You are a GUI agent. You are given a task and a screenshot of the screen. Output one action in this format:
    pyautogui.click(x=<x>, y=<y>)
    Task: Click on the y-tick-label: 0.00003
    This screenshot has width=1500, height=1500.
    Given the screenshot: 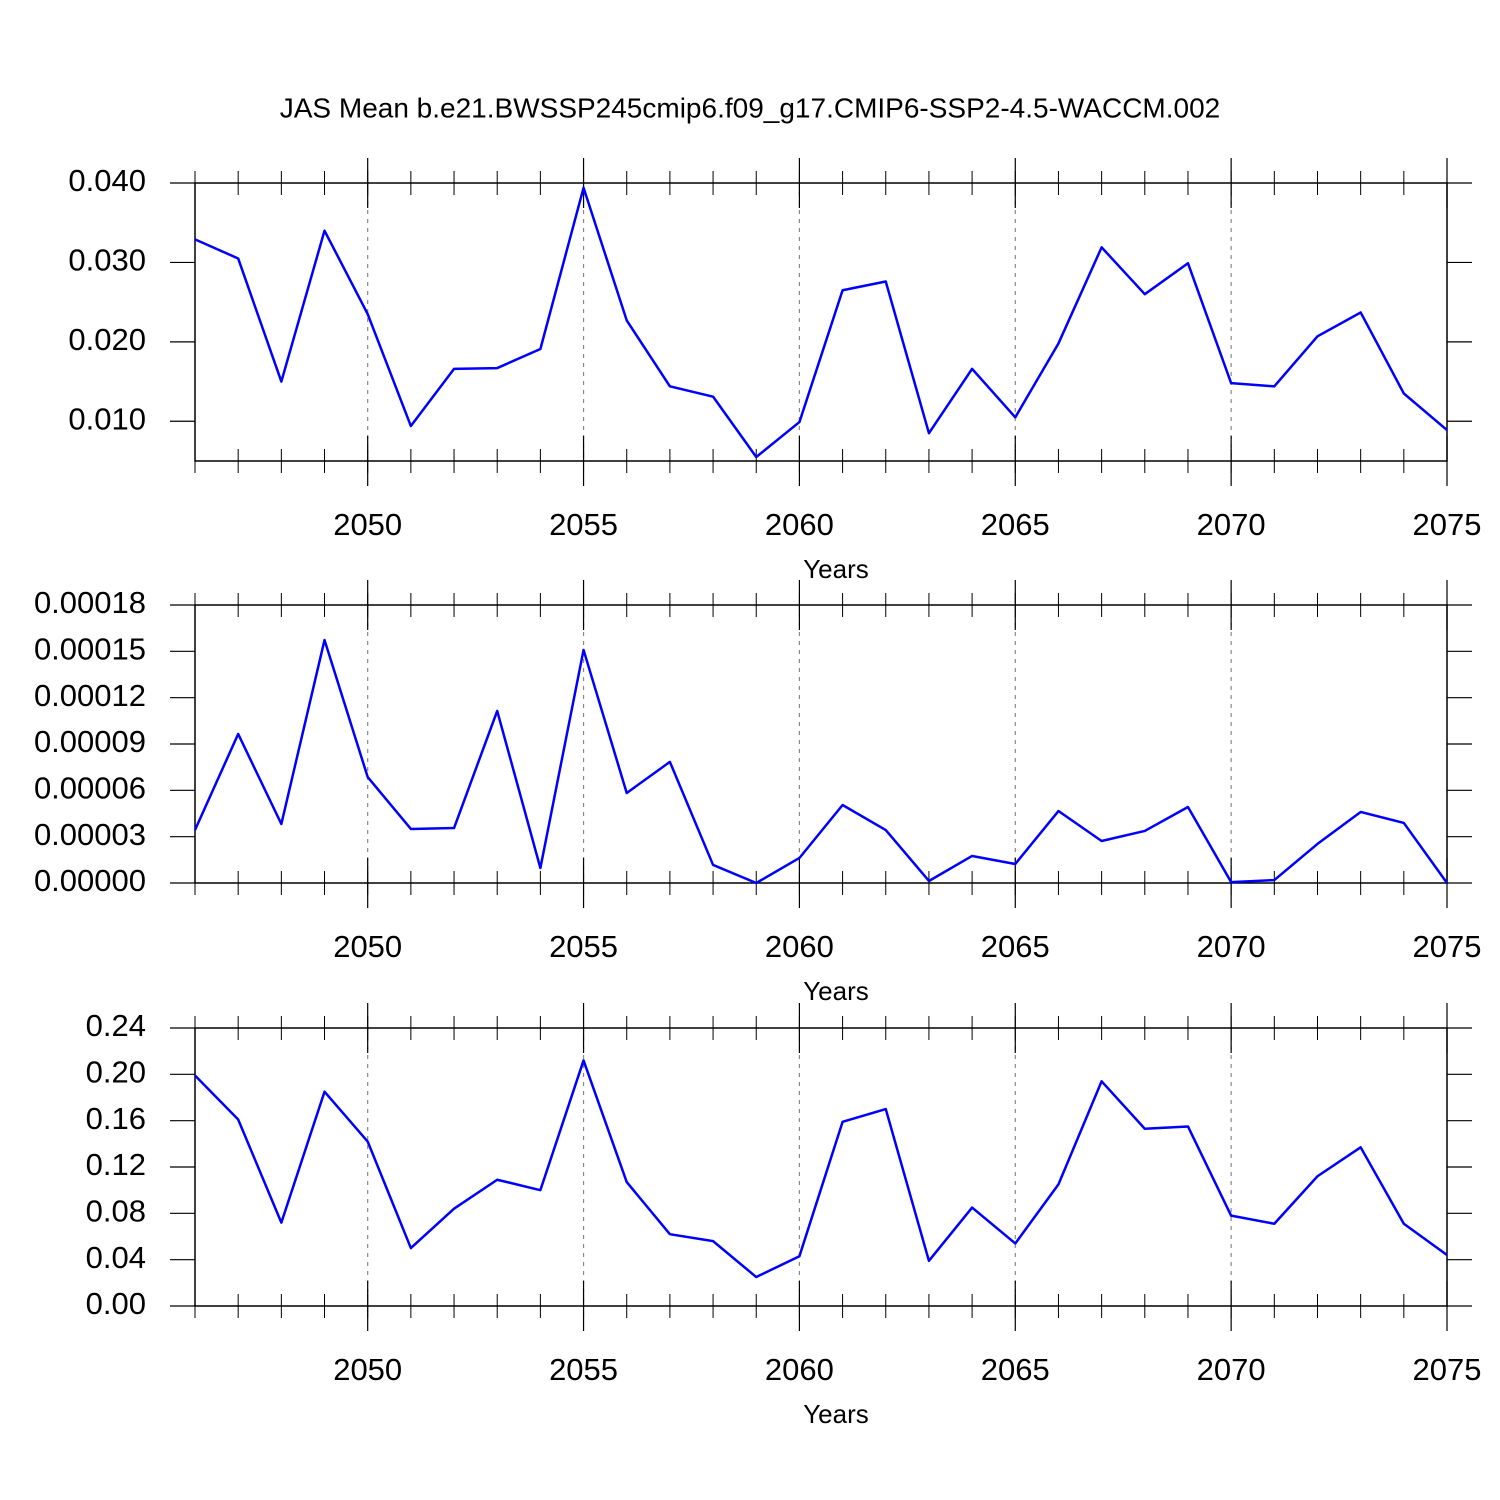 What is the action you would take?
    pyautogui.click(x=90, y=834)
    